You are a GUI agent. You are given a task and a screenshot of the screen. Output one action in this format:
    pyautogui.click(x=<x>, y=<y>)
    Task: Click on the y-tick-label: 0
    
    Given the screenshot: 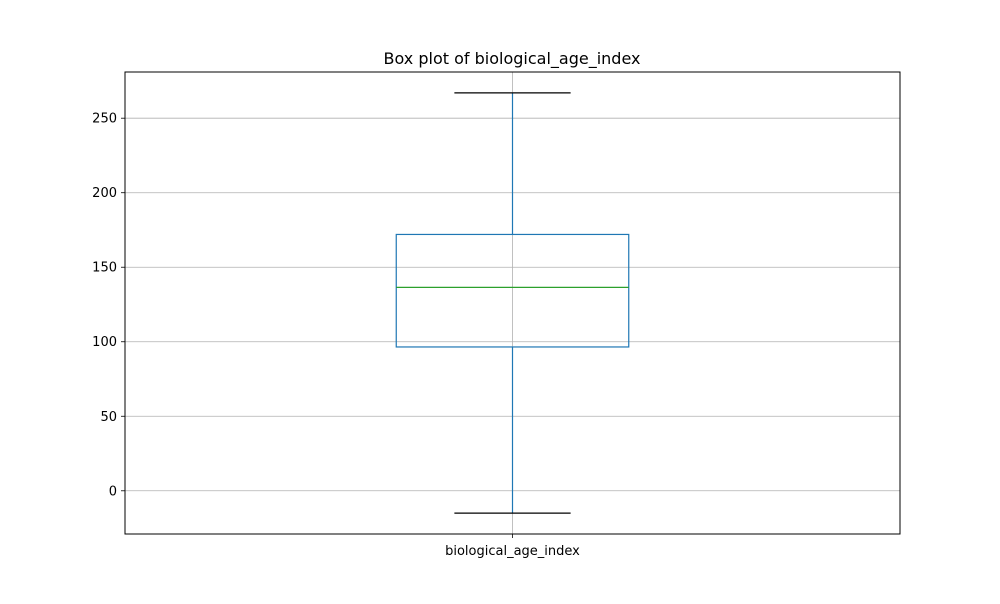 What is the action you would take?
    pyautogui.click(x=113, y=491)
    